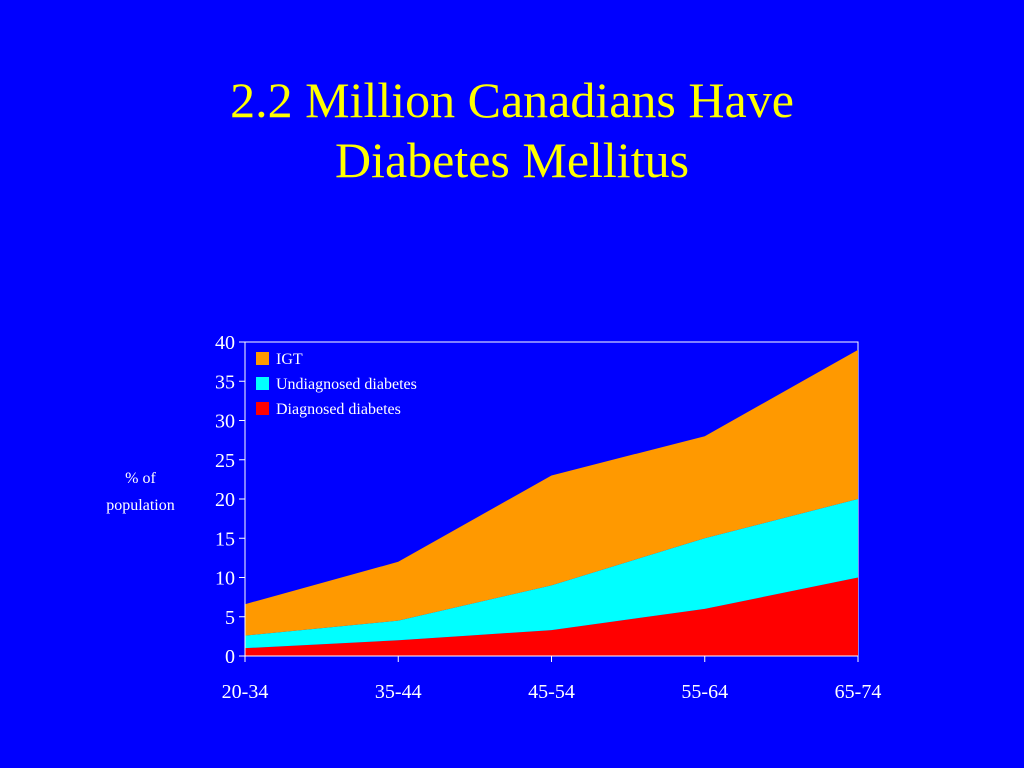 This screenshot has height=768, width=1024. I want to click on legend-swatch-igt, so click(262, 358).